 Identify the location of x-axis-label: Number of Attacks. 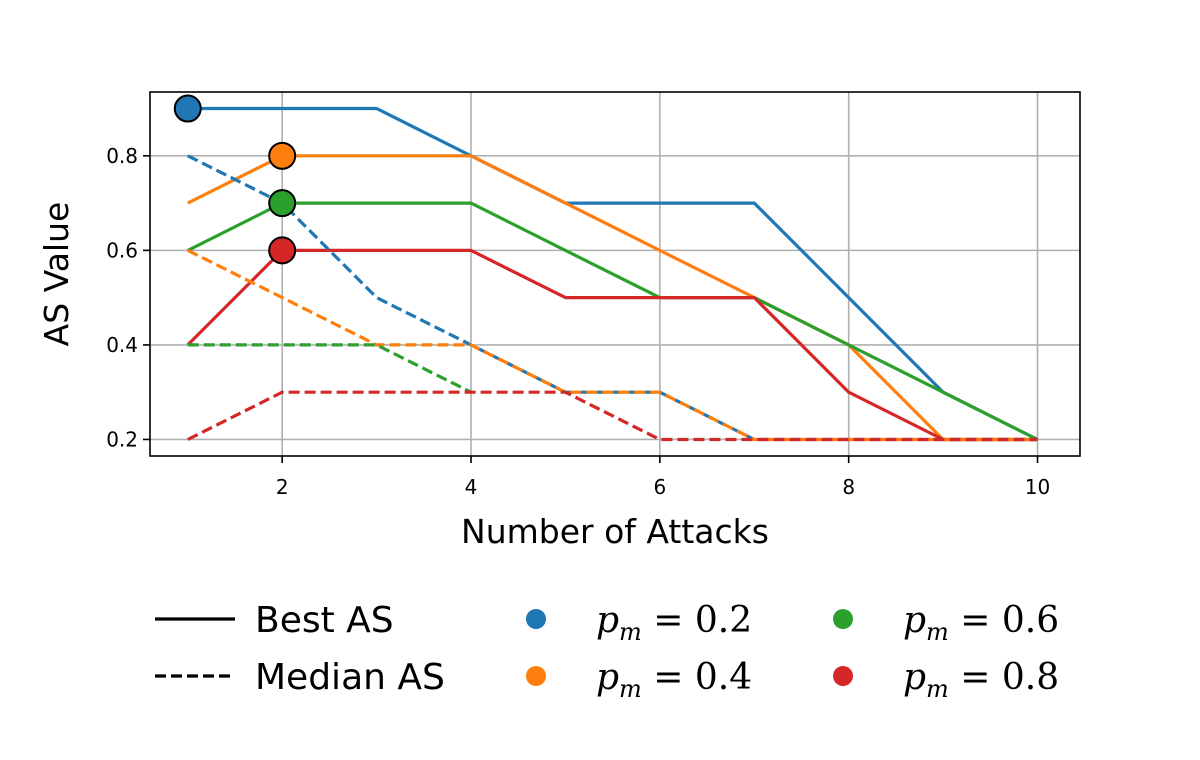
(615, 531).